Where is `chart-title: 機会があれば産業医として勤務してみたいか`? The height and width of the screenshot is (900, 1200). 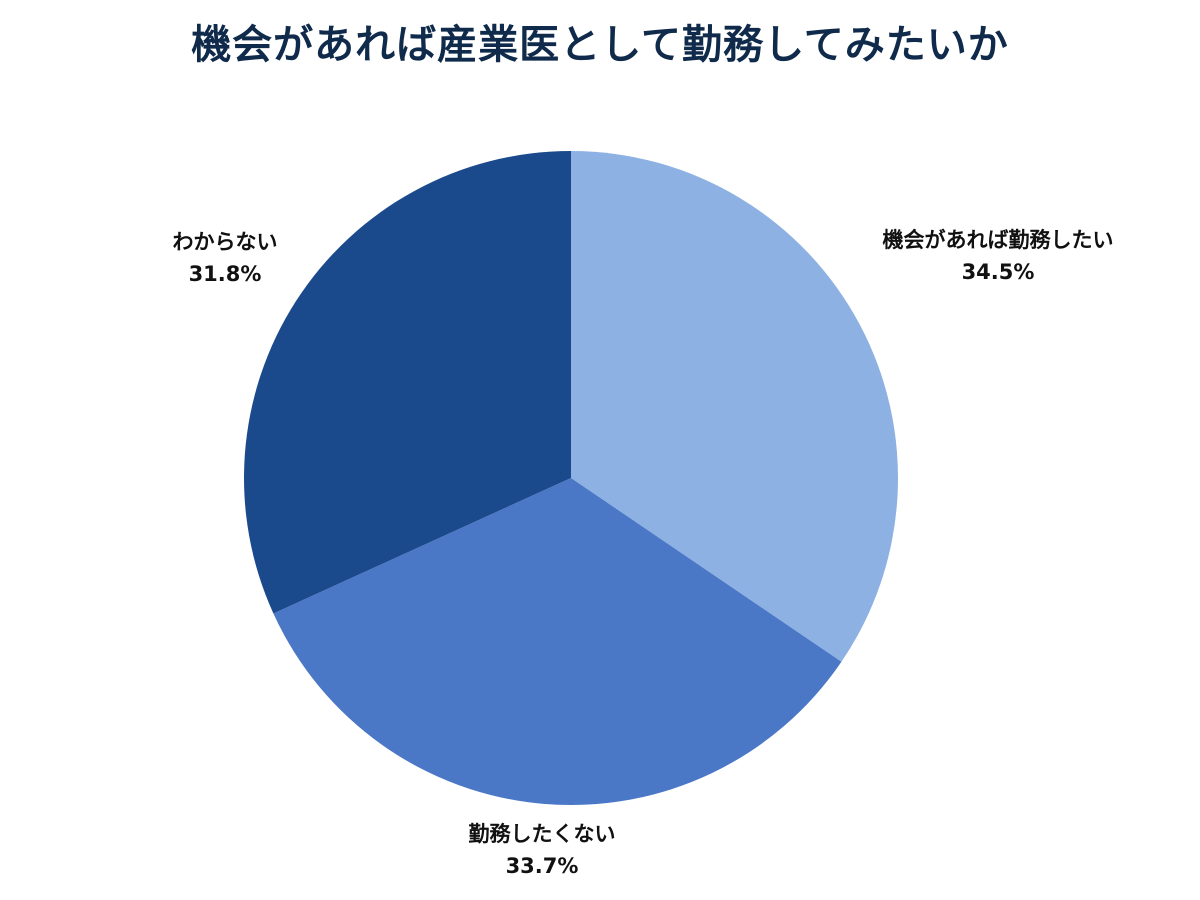 chart-title: 機会があれば産業医として勤務してみたいか is located at coordinates (600, 45).